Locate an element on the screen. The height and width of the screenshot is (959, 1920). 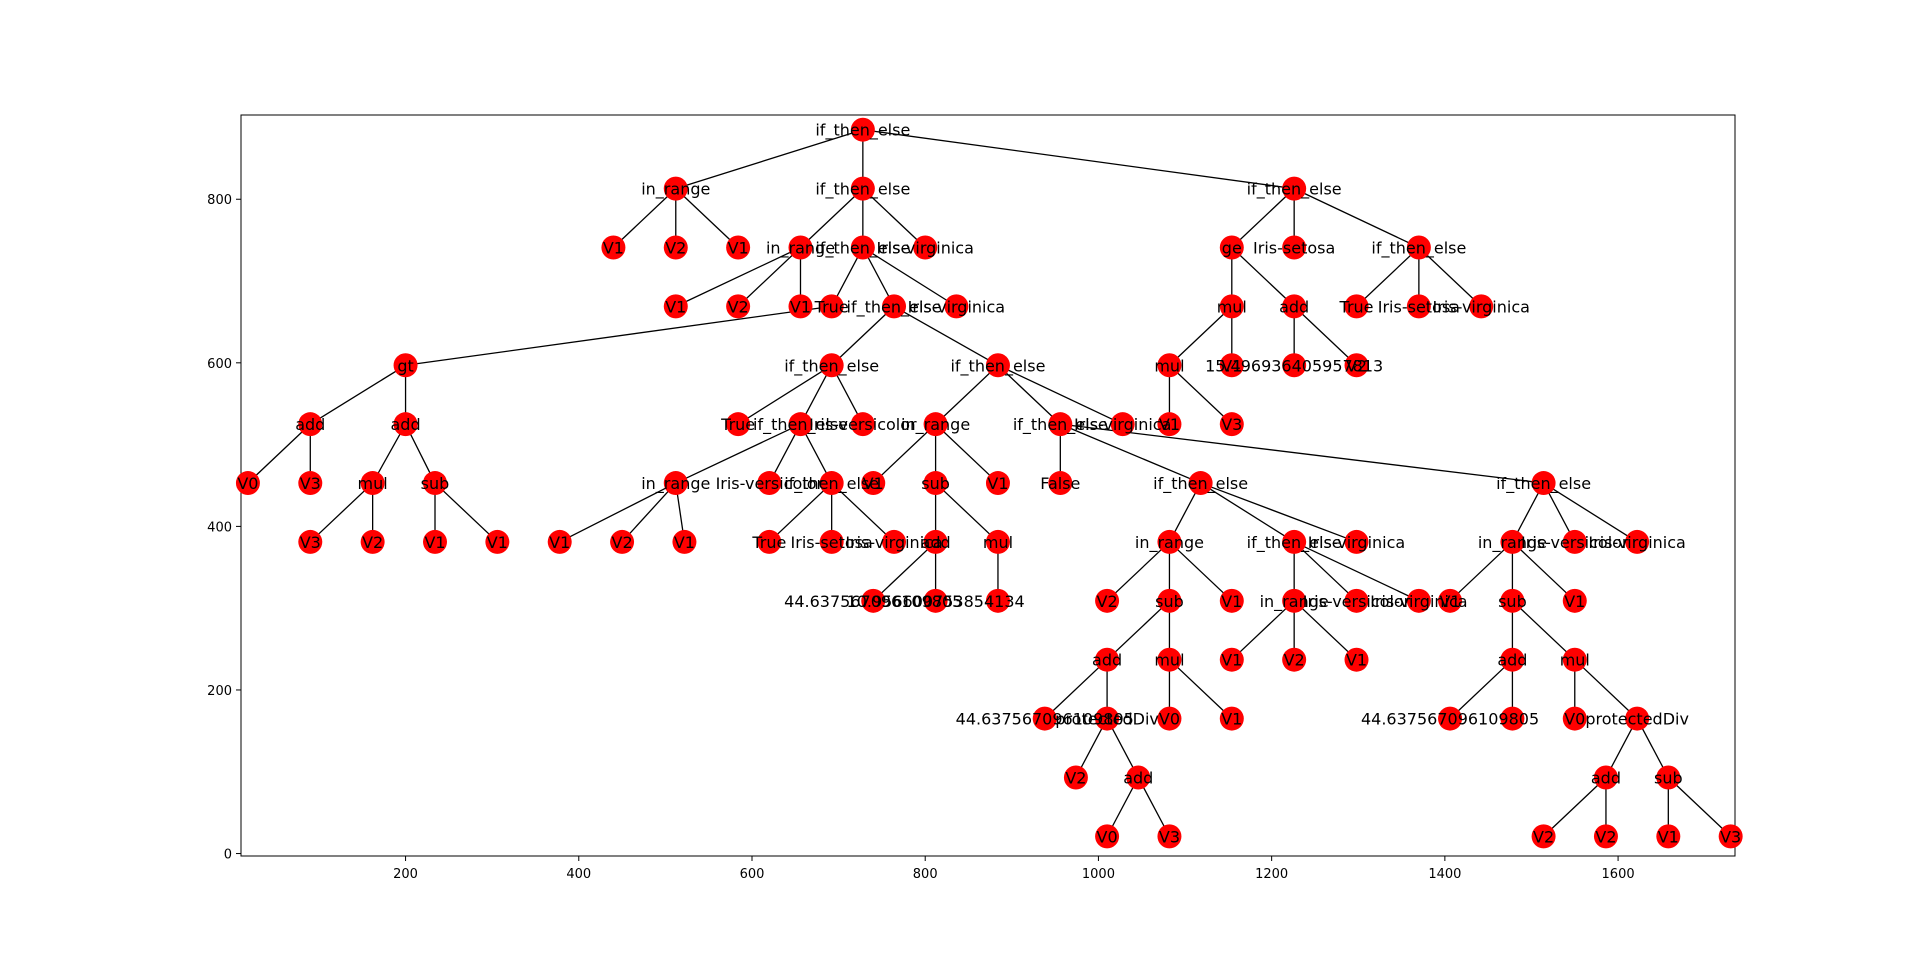
y-axis-ticks: 0 200 400 600 800 is located at coordinates (224, 528).